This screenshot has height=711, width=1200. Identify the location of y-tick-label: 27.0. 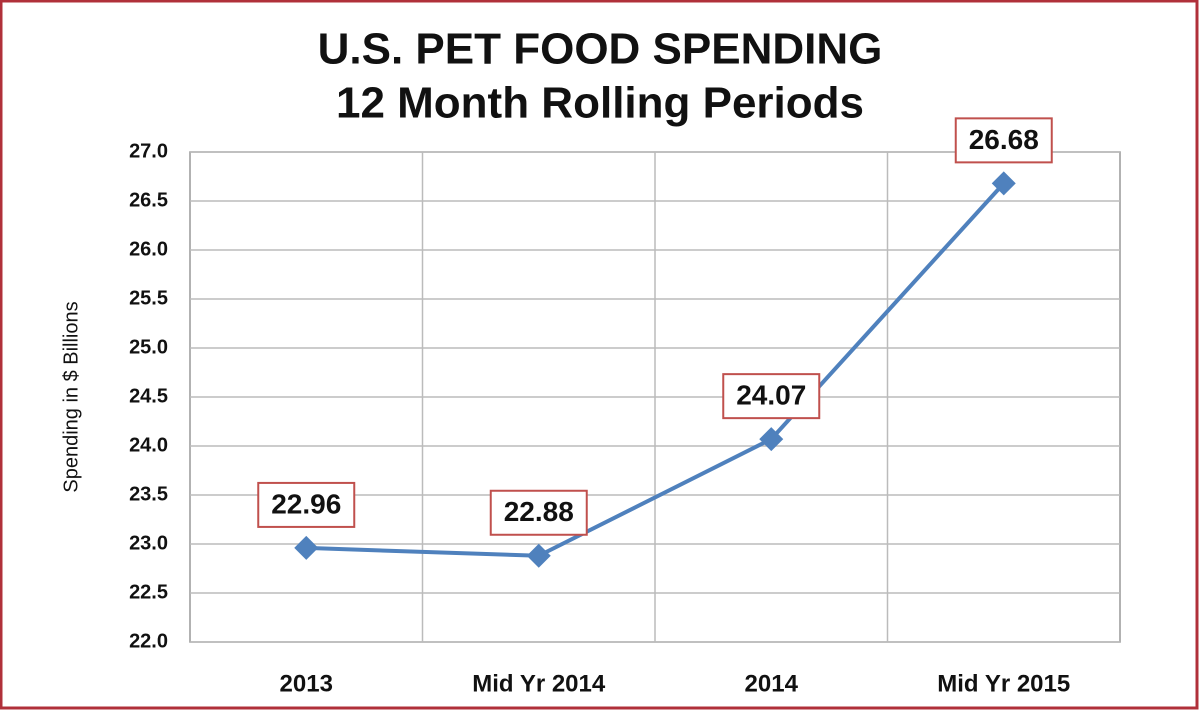
(148, 151).